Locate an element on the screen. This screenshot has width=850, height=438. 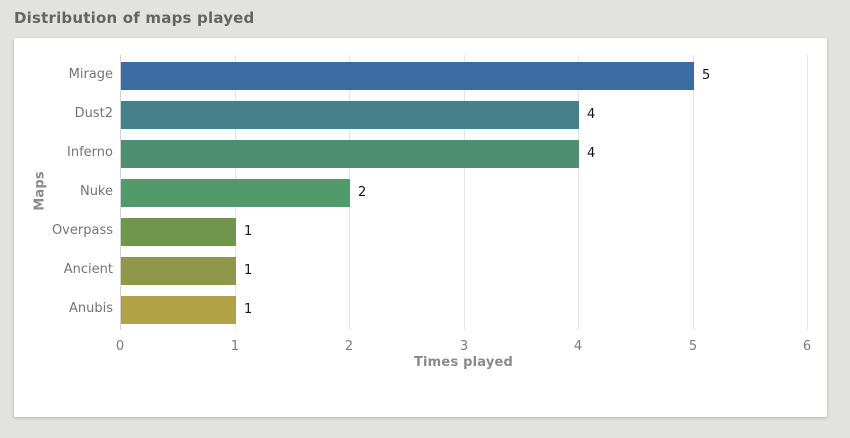
x-tick-label: 6 is located at coordinates (807, 346).